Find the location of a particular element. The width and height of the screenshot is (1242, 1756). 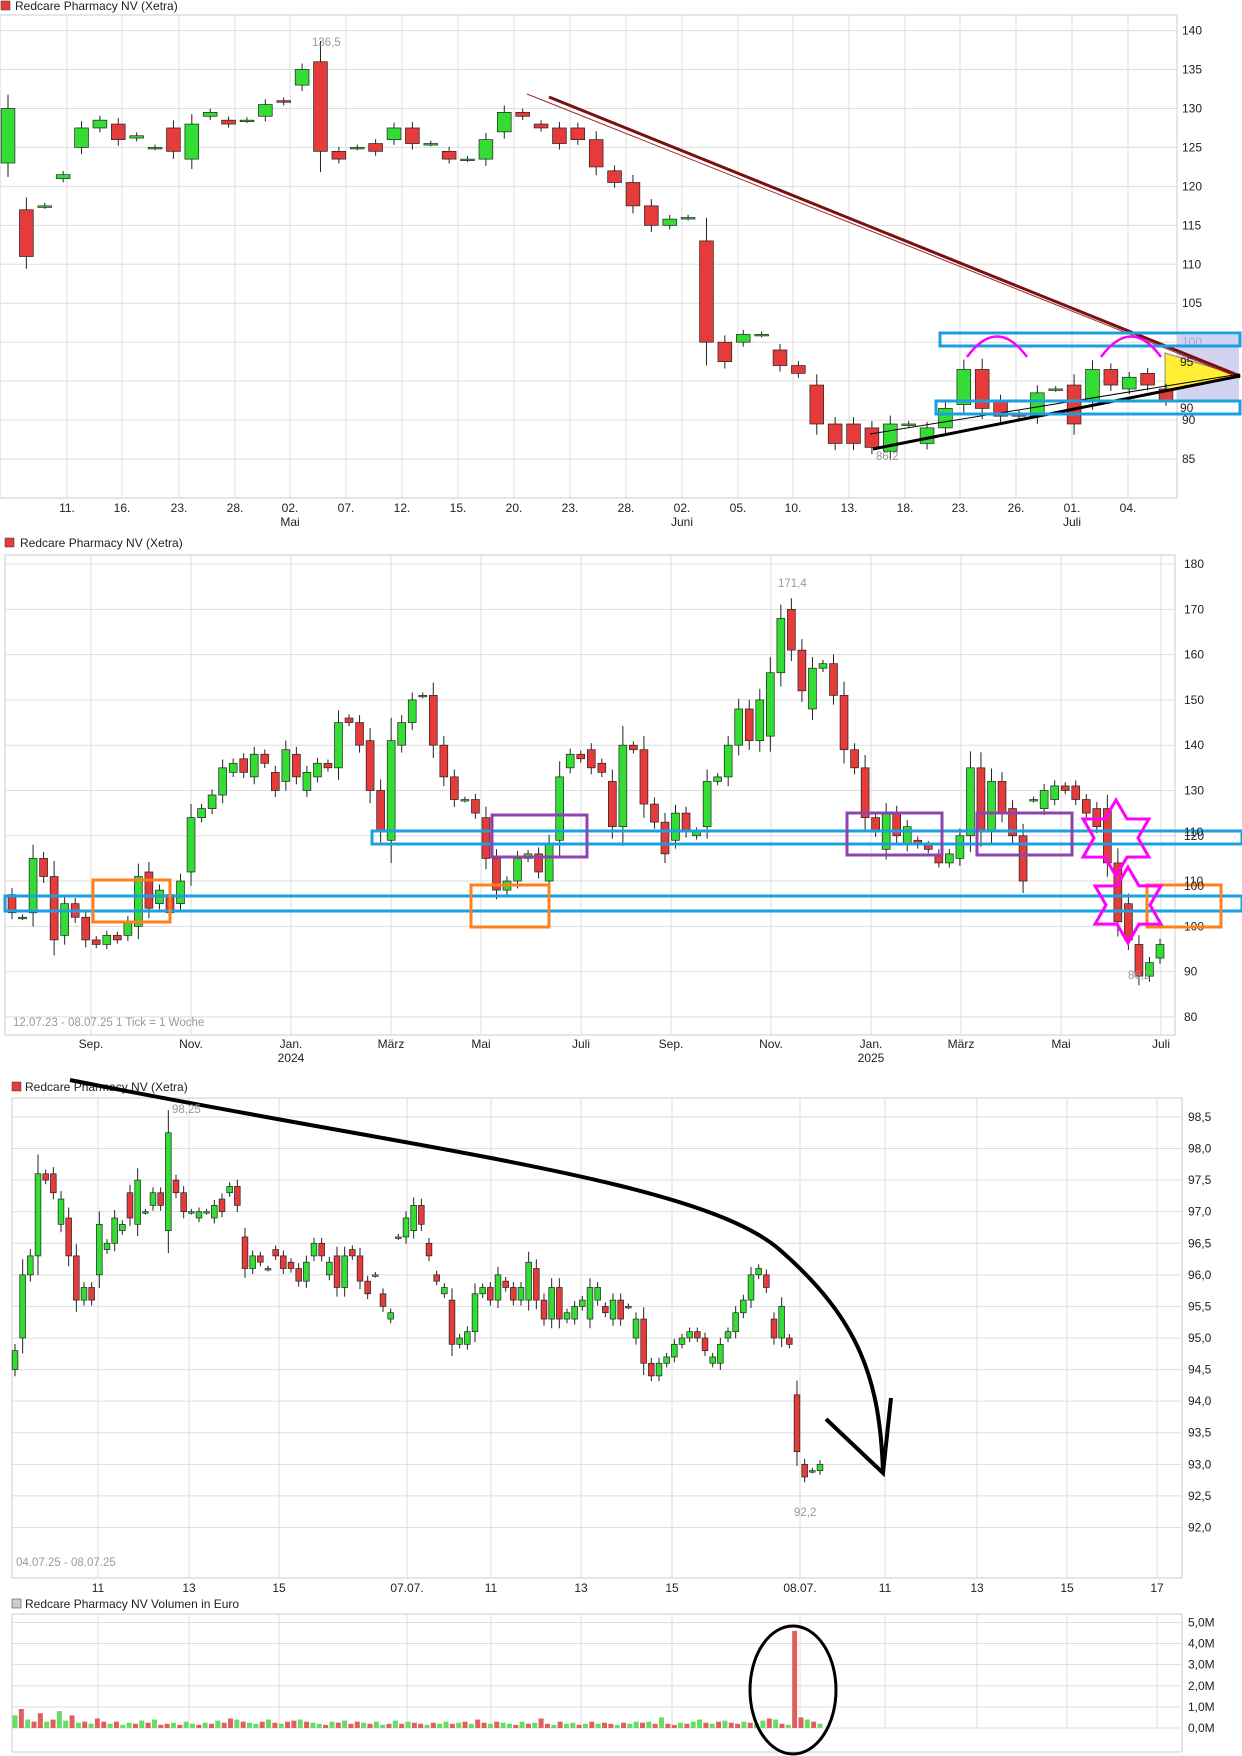

y-tick-label: 97,5 is located at coordinates (1200, 1180).